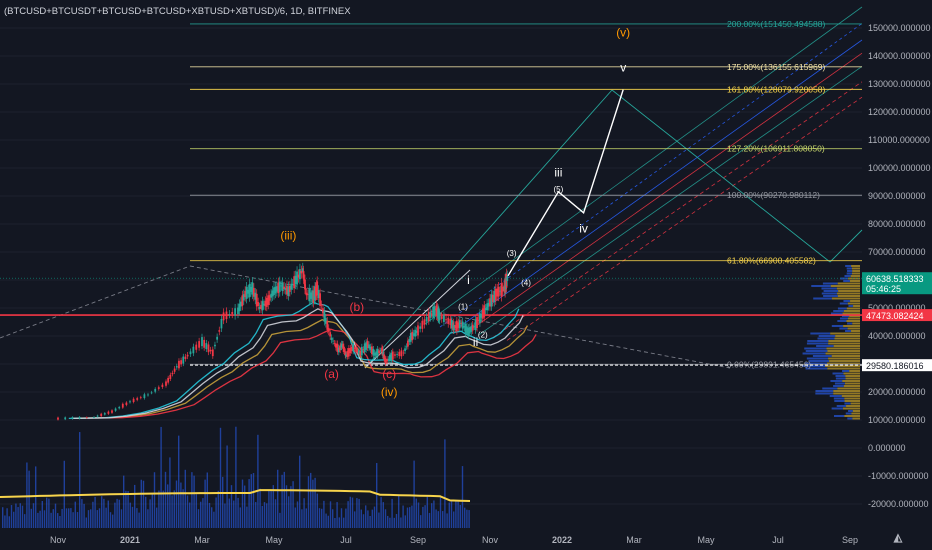  What do you see at coordinates (311, 373) in the screenshot?
I see `moving-average-line` at bounding box center [311, 373].